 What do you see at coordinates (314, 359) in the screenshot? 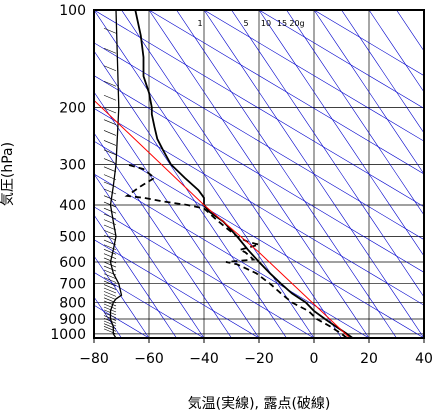
I see `x-tick-label: 0` at bounding box center [314, 359].